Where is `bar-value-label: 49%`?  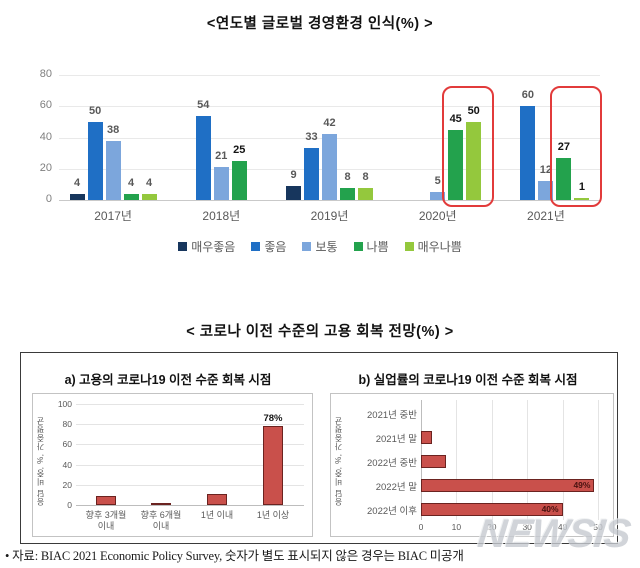 bar-value-label: 49% is located at coordinates (582, 485).